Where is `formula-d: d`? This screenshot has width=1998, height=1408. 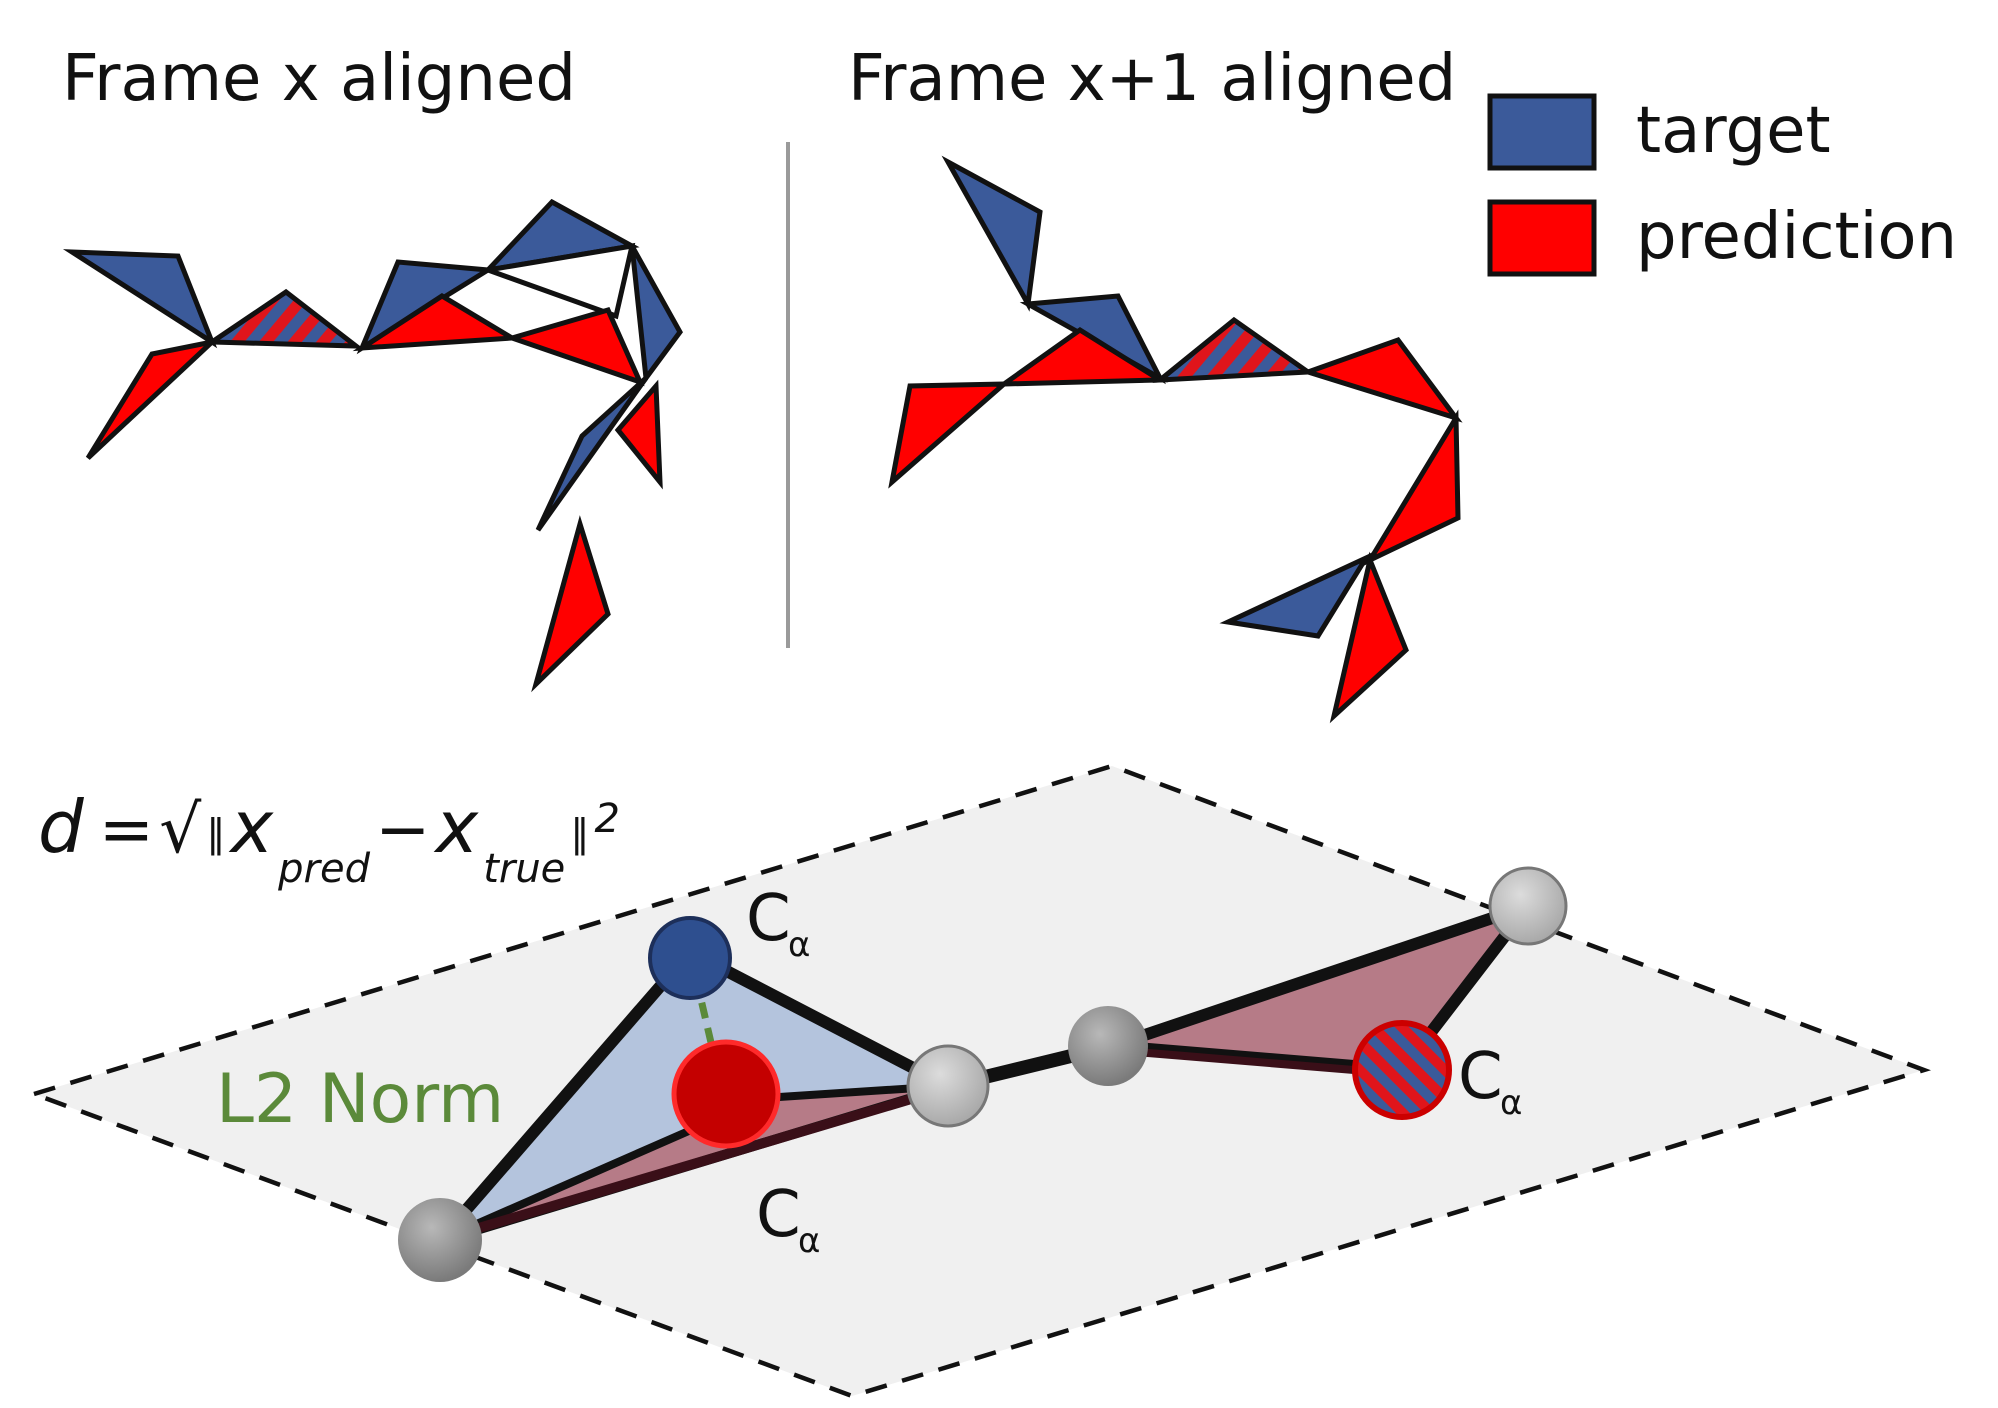
formula-d: d is located at coordinates (61, 827).